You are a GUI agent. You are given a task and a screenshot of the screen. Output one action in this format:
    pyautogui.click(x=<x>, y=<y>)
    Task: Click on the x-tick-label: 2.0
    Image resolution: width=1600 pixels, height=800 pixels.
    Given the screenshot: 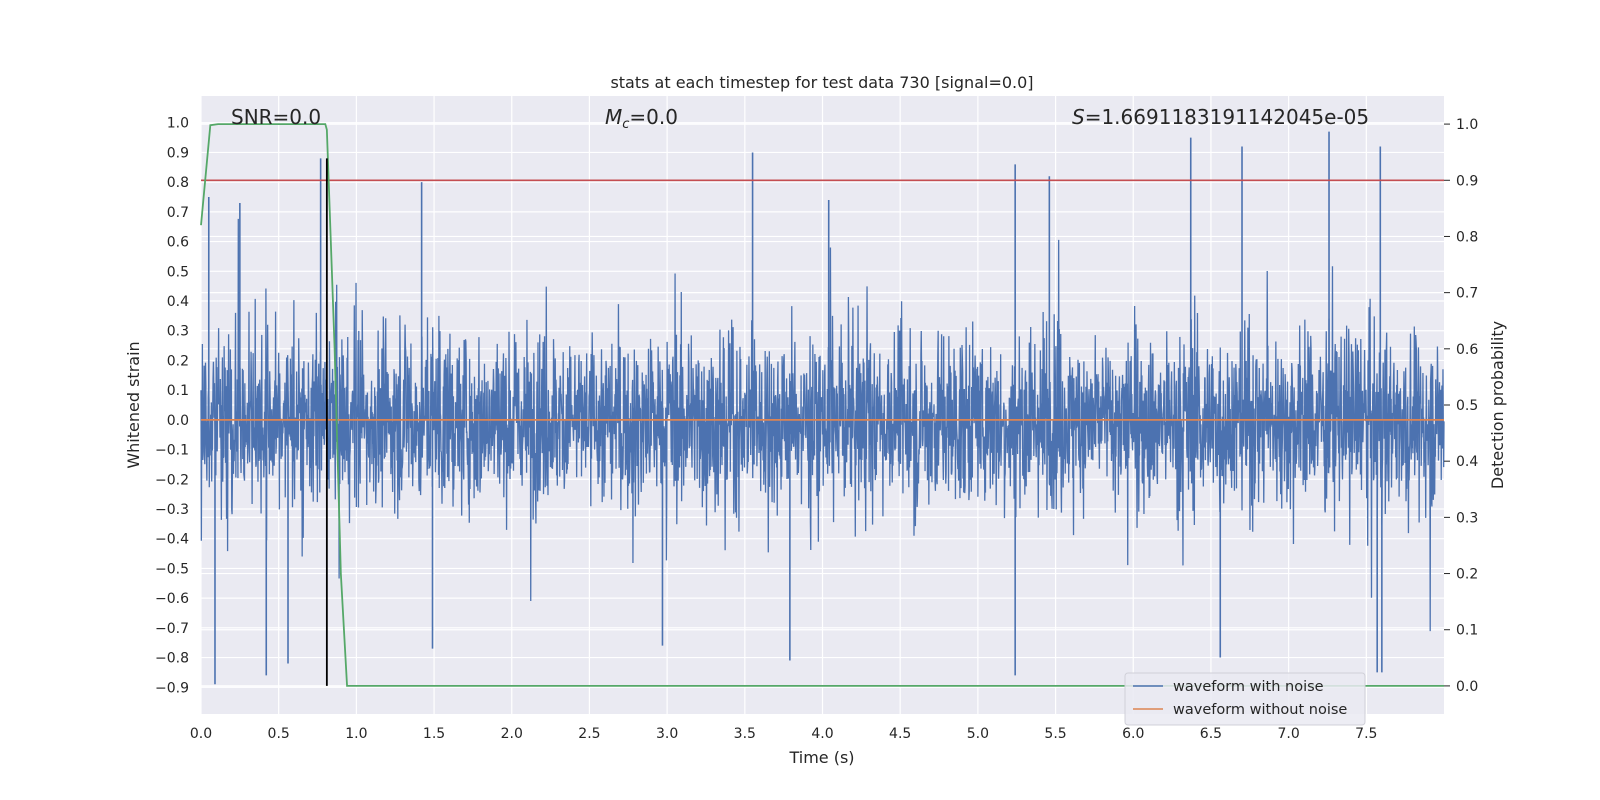 What is the action you would take?
    pyautogui.click(x=512, y=734)
    